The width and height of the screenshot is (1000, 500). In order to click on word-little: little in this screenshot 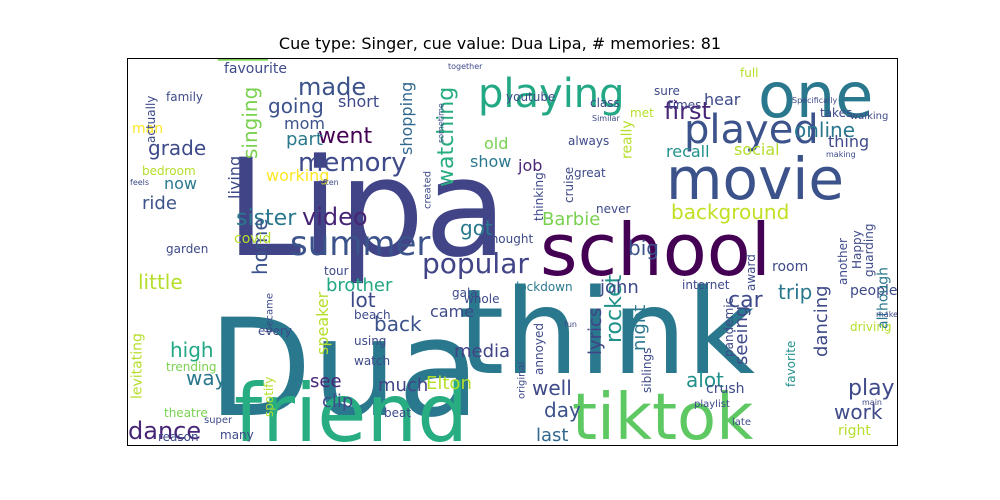, I will do `click(160, 282)`.